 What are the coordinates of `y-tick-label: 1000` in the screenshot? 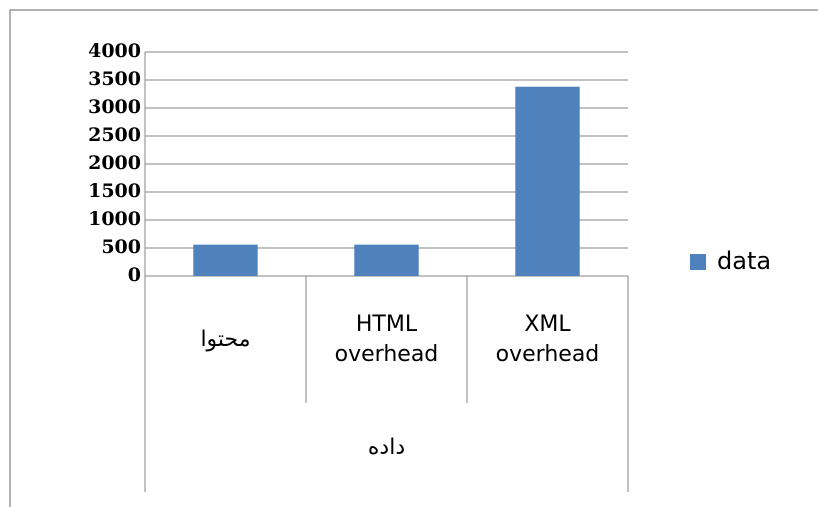 It's located at (114, 219).